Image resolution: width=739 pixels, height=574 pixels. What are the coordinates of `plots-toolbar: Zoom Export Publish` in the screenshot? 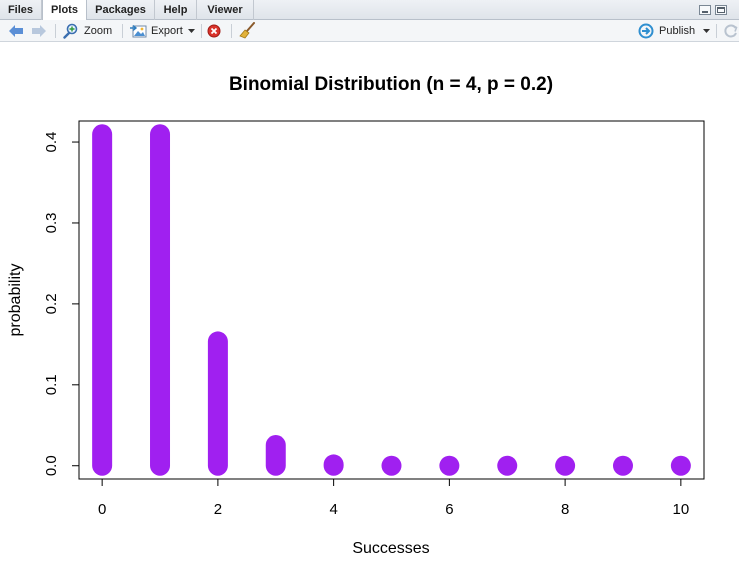 It's located at (369, 31).